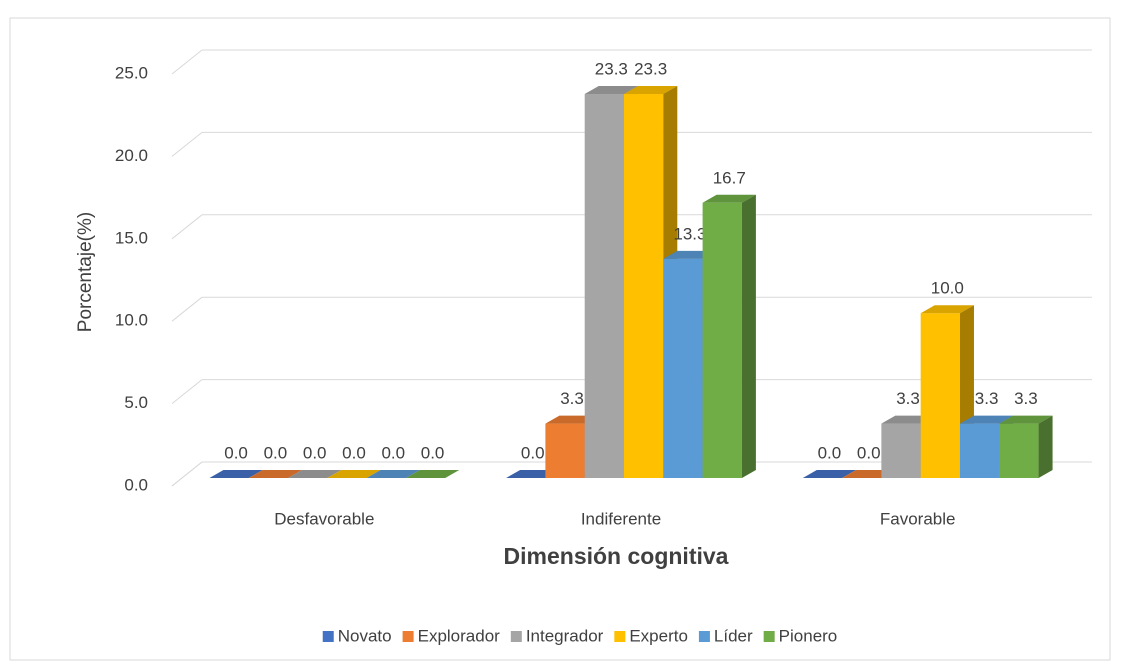 The height and width of the screenshot is (668, 1132). I want to click on legend-item: Pionero, so click(800, 635).